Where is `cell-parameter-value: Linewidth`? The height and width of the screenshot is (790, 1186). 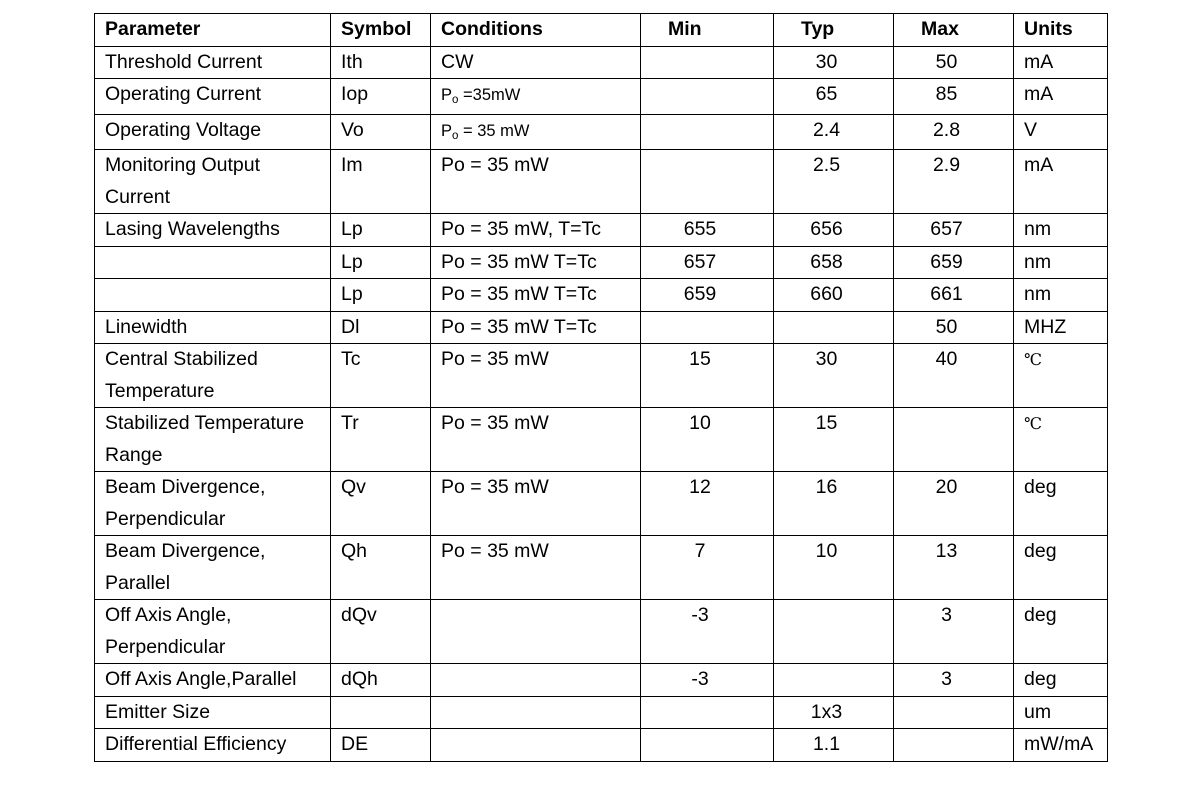
cell-parameter-value: Linewidth is located at coordinates (146, 326).